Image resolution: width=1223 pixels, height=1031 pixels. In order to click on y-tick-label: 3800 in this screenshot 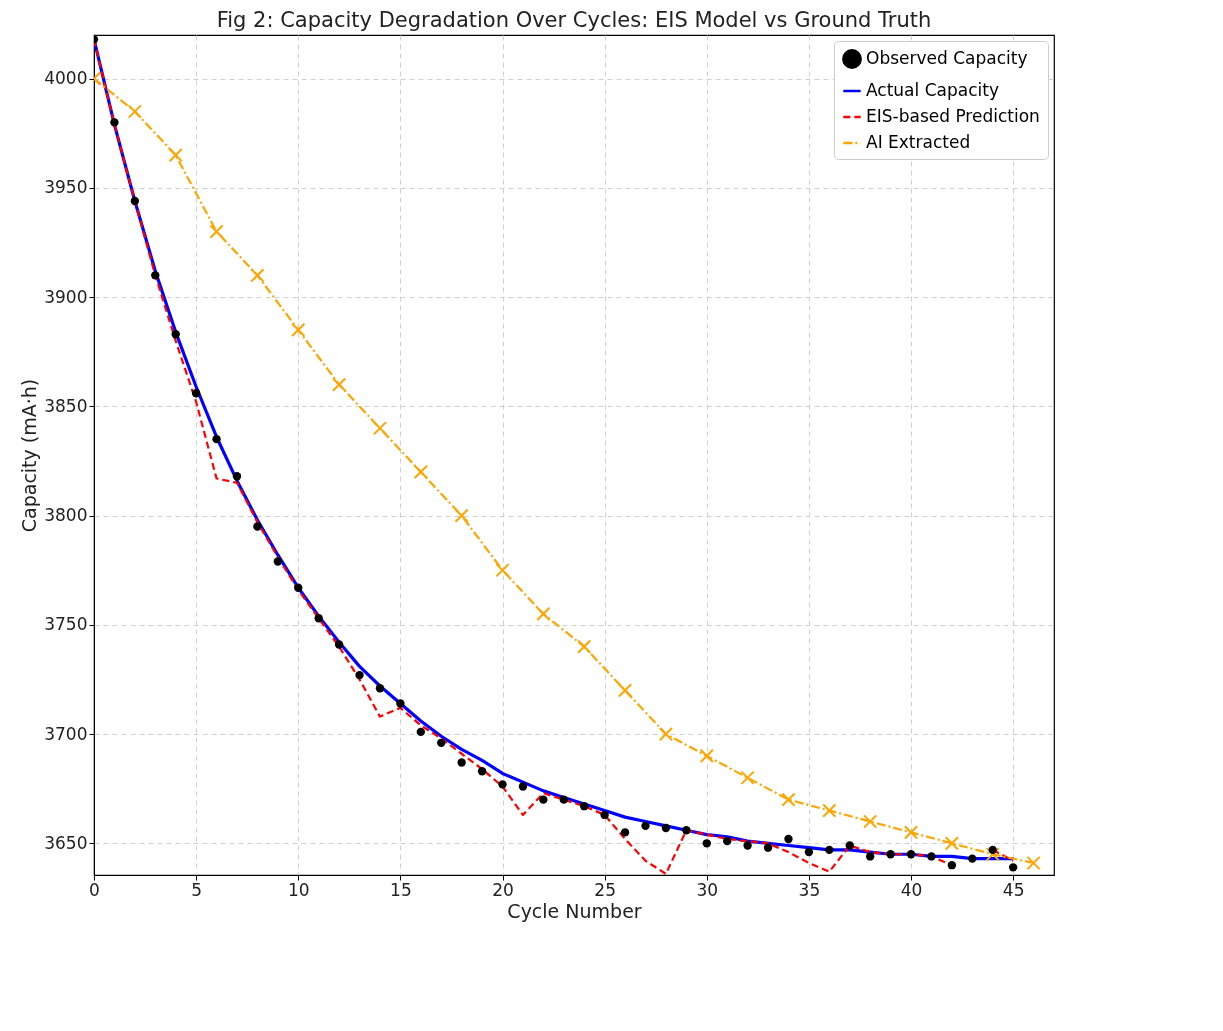, I will do `click(66, 515)`.